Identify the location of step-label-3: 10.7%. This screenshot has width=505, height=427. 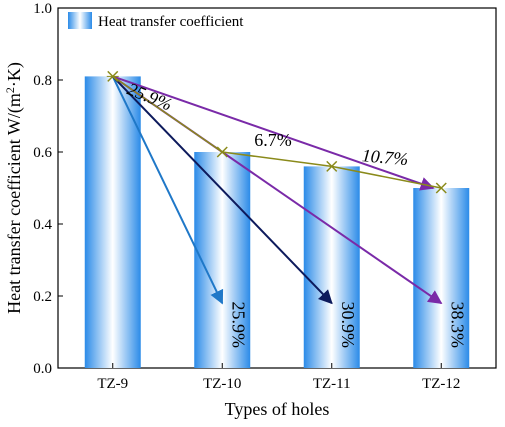
(385, 157).